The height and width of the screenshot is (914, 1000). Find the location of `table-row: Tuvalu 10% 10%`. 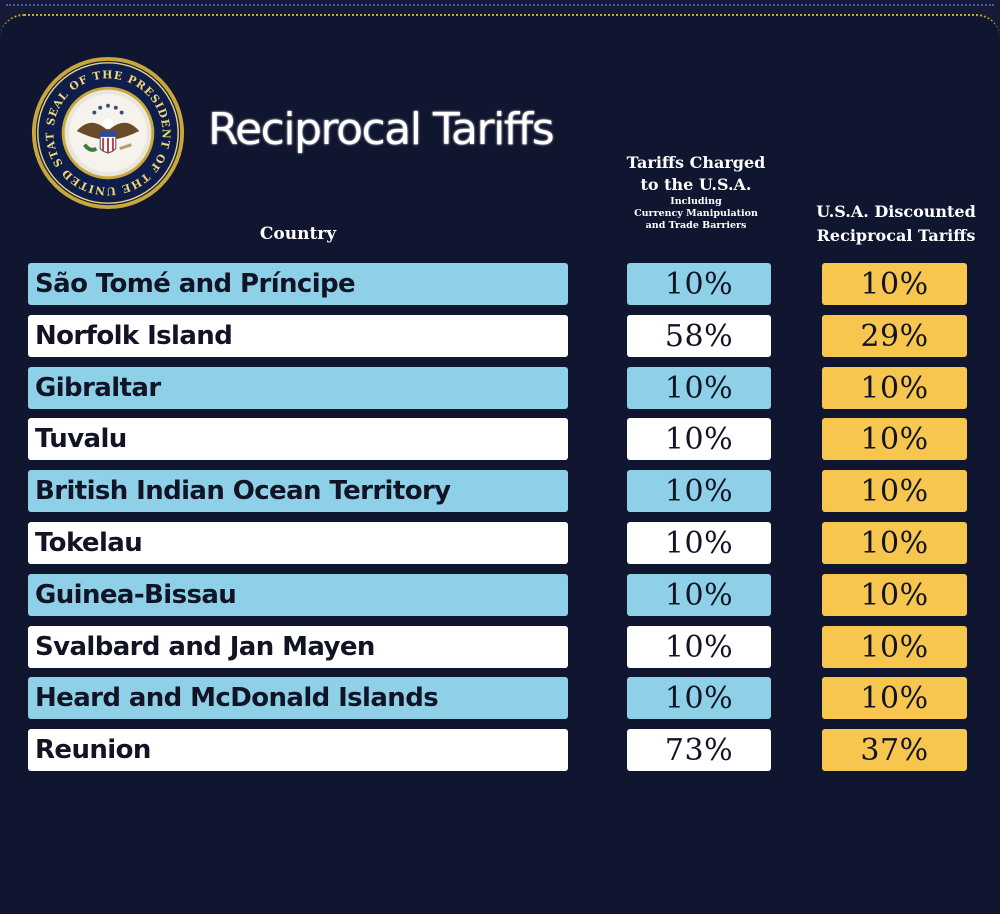

table-row: Tuvalu 10% 10% is located at coordinates (500, 439).